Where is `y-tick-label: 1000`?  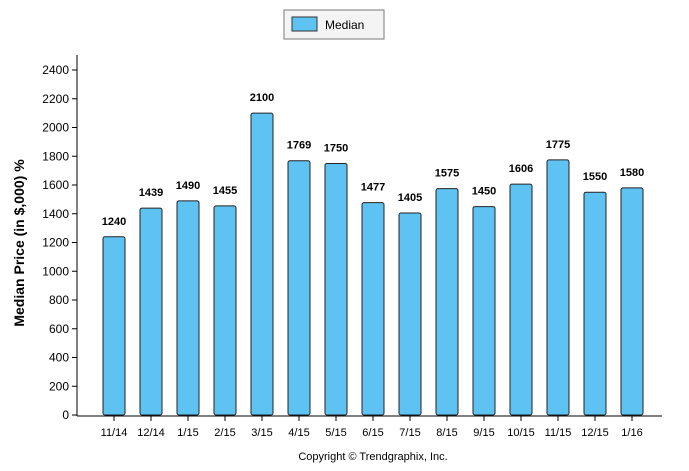 y-tick-label: 1000 is located at coordinates (55, 271).